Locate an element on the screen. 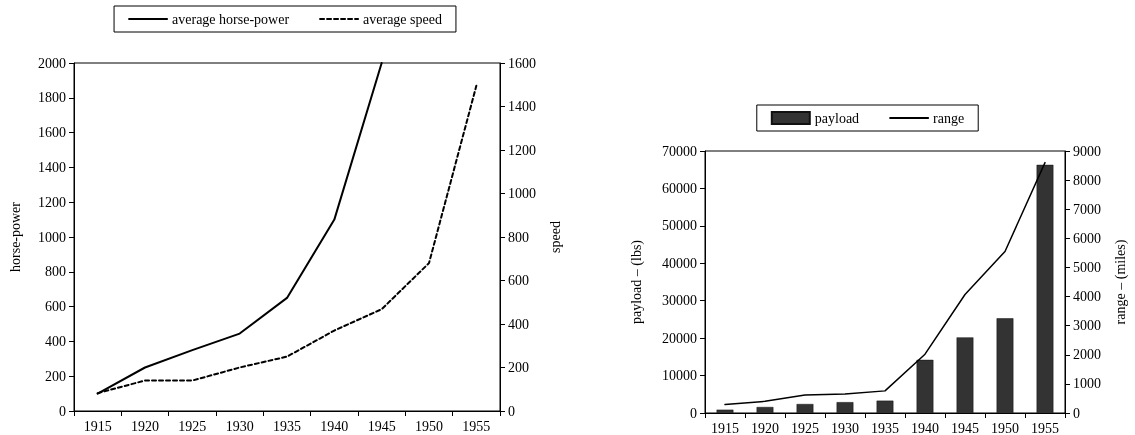 The image size is (1135, 435). y-tick-label: 800 is located at coordinates (55, 272).